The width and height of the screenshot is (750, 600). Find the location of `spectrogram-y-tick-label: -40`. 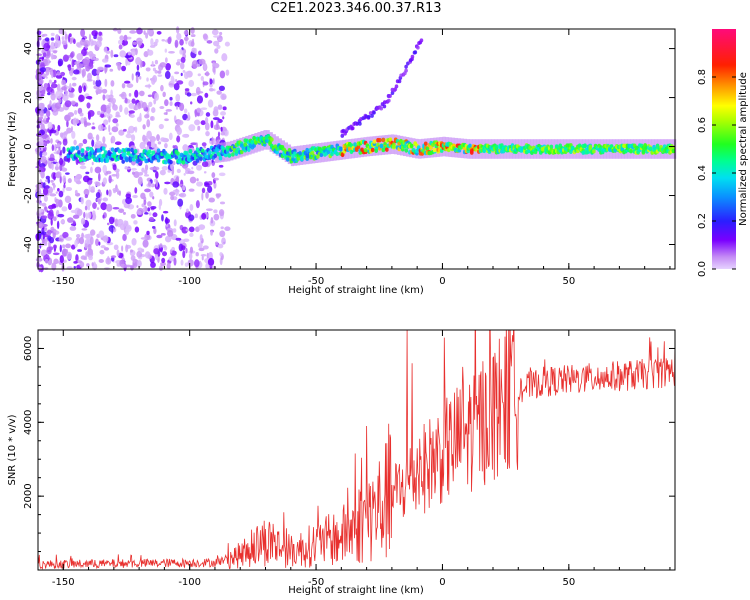

spectrogram-y-tick-label: -40 is located at coordinates (28, 244).